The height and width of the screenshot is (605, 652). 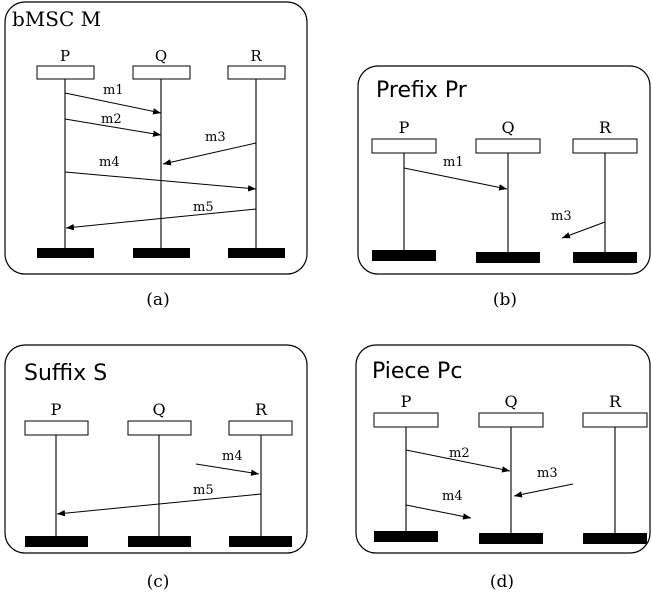 What do you see at coordinates (422, 90) in the screenshot?
I see `panel-b-title: Prefix Pr` at bounding box center [422, 90].